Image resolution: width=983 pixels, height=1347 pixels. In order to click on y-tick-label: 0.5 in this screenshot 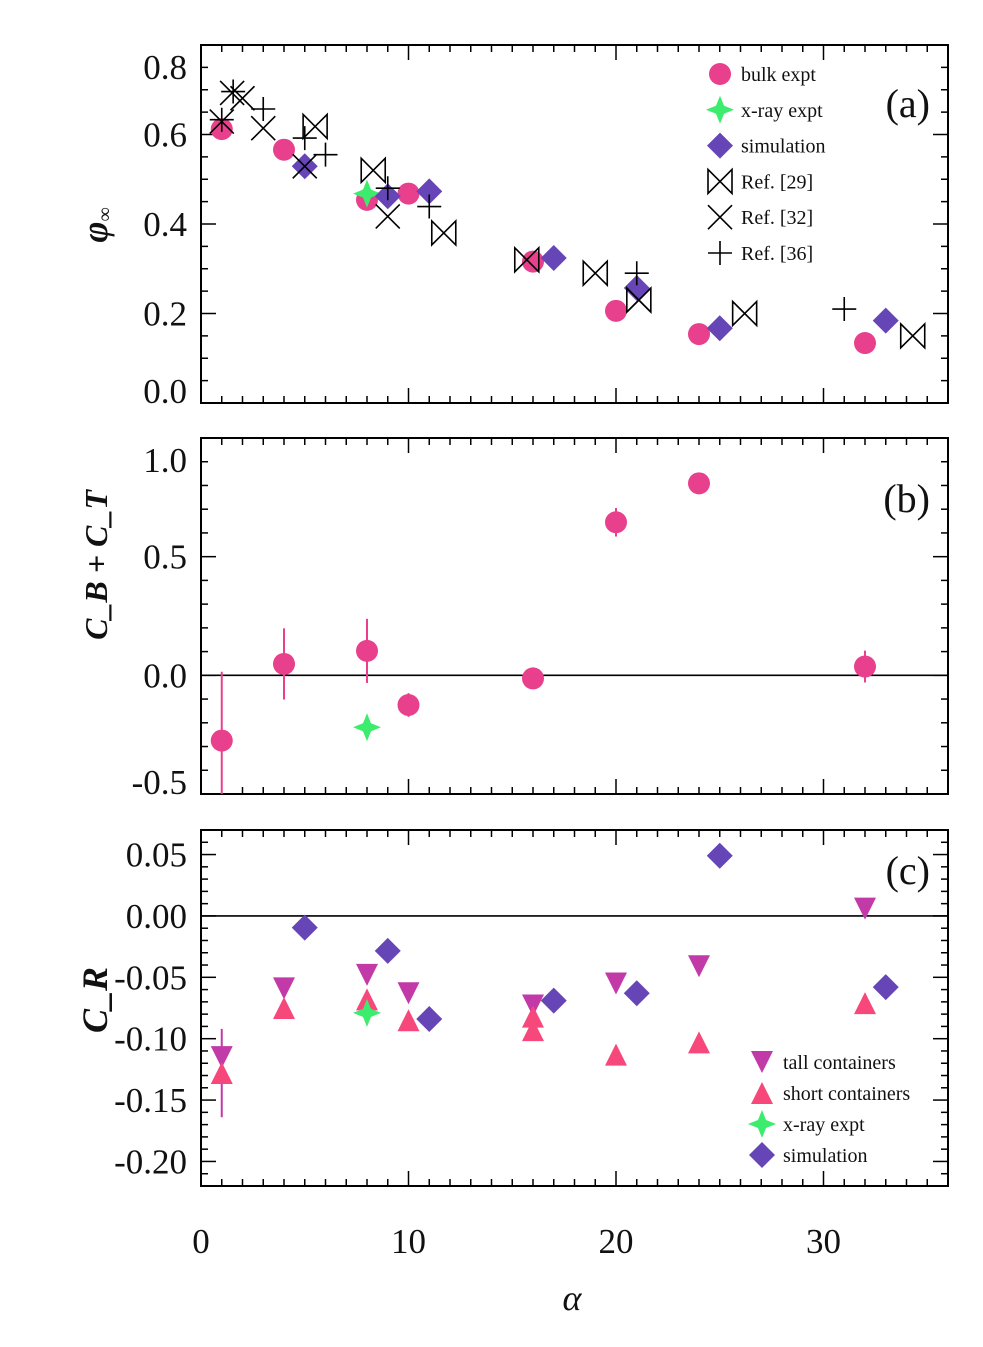, I will do `click(165, 557)`.